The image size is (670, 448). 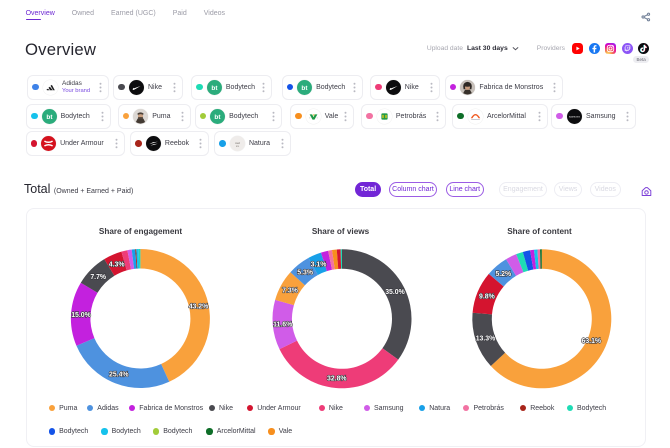 What do you see at coordinates (117, 264) in the screenshot?
I see `svg-text: 4.3%` at bounding box center [117, 264].